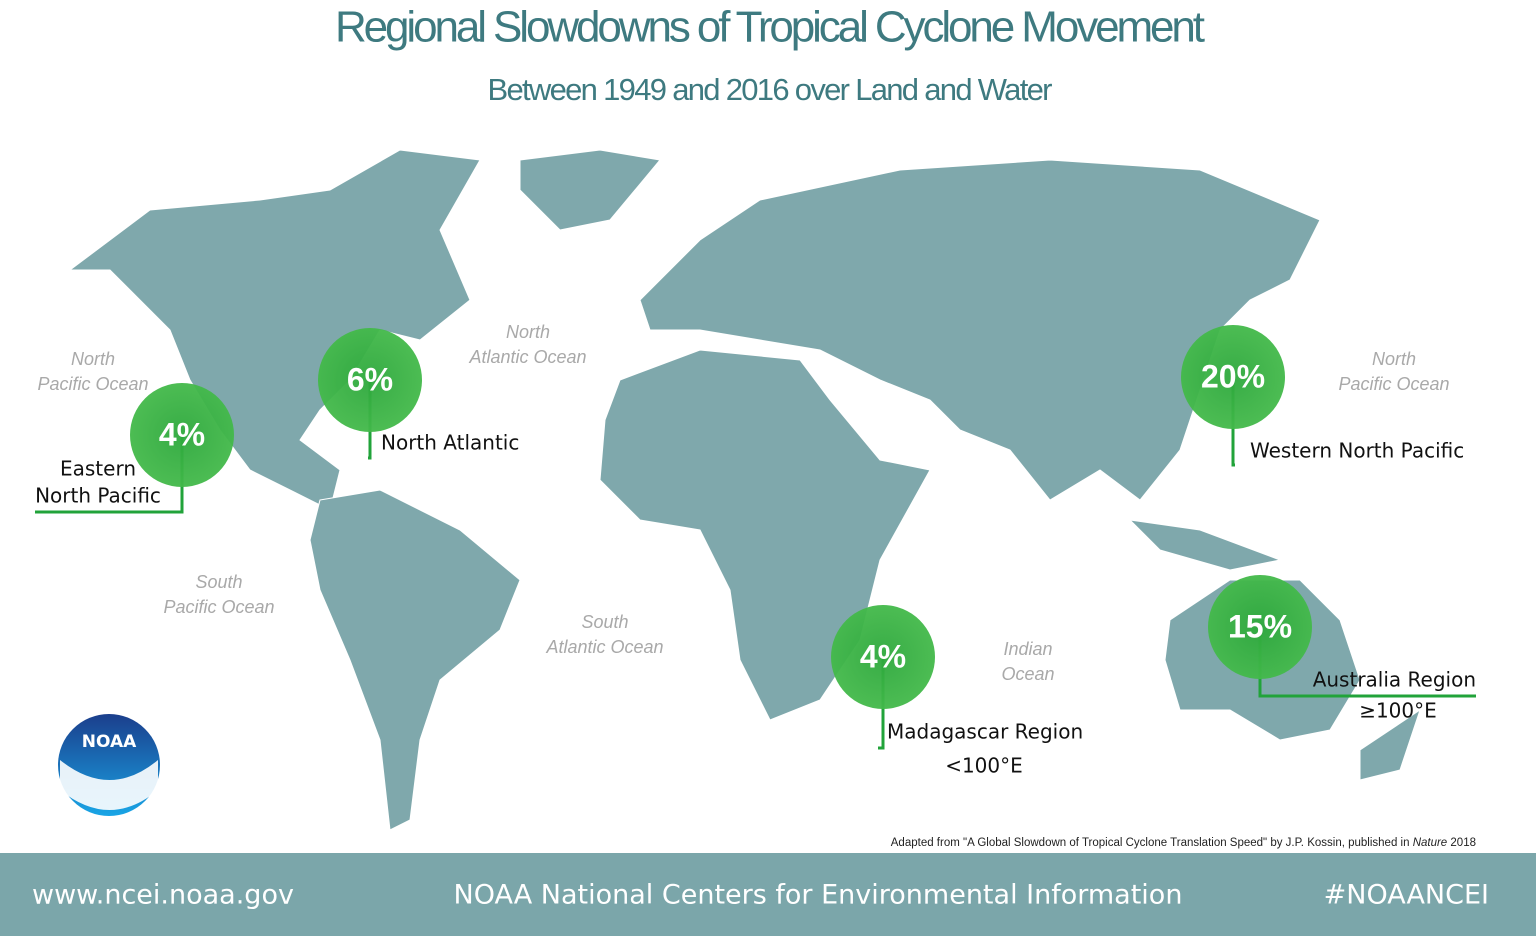  I want to click on region-value: 15%, so click(1260, 626).